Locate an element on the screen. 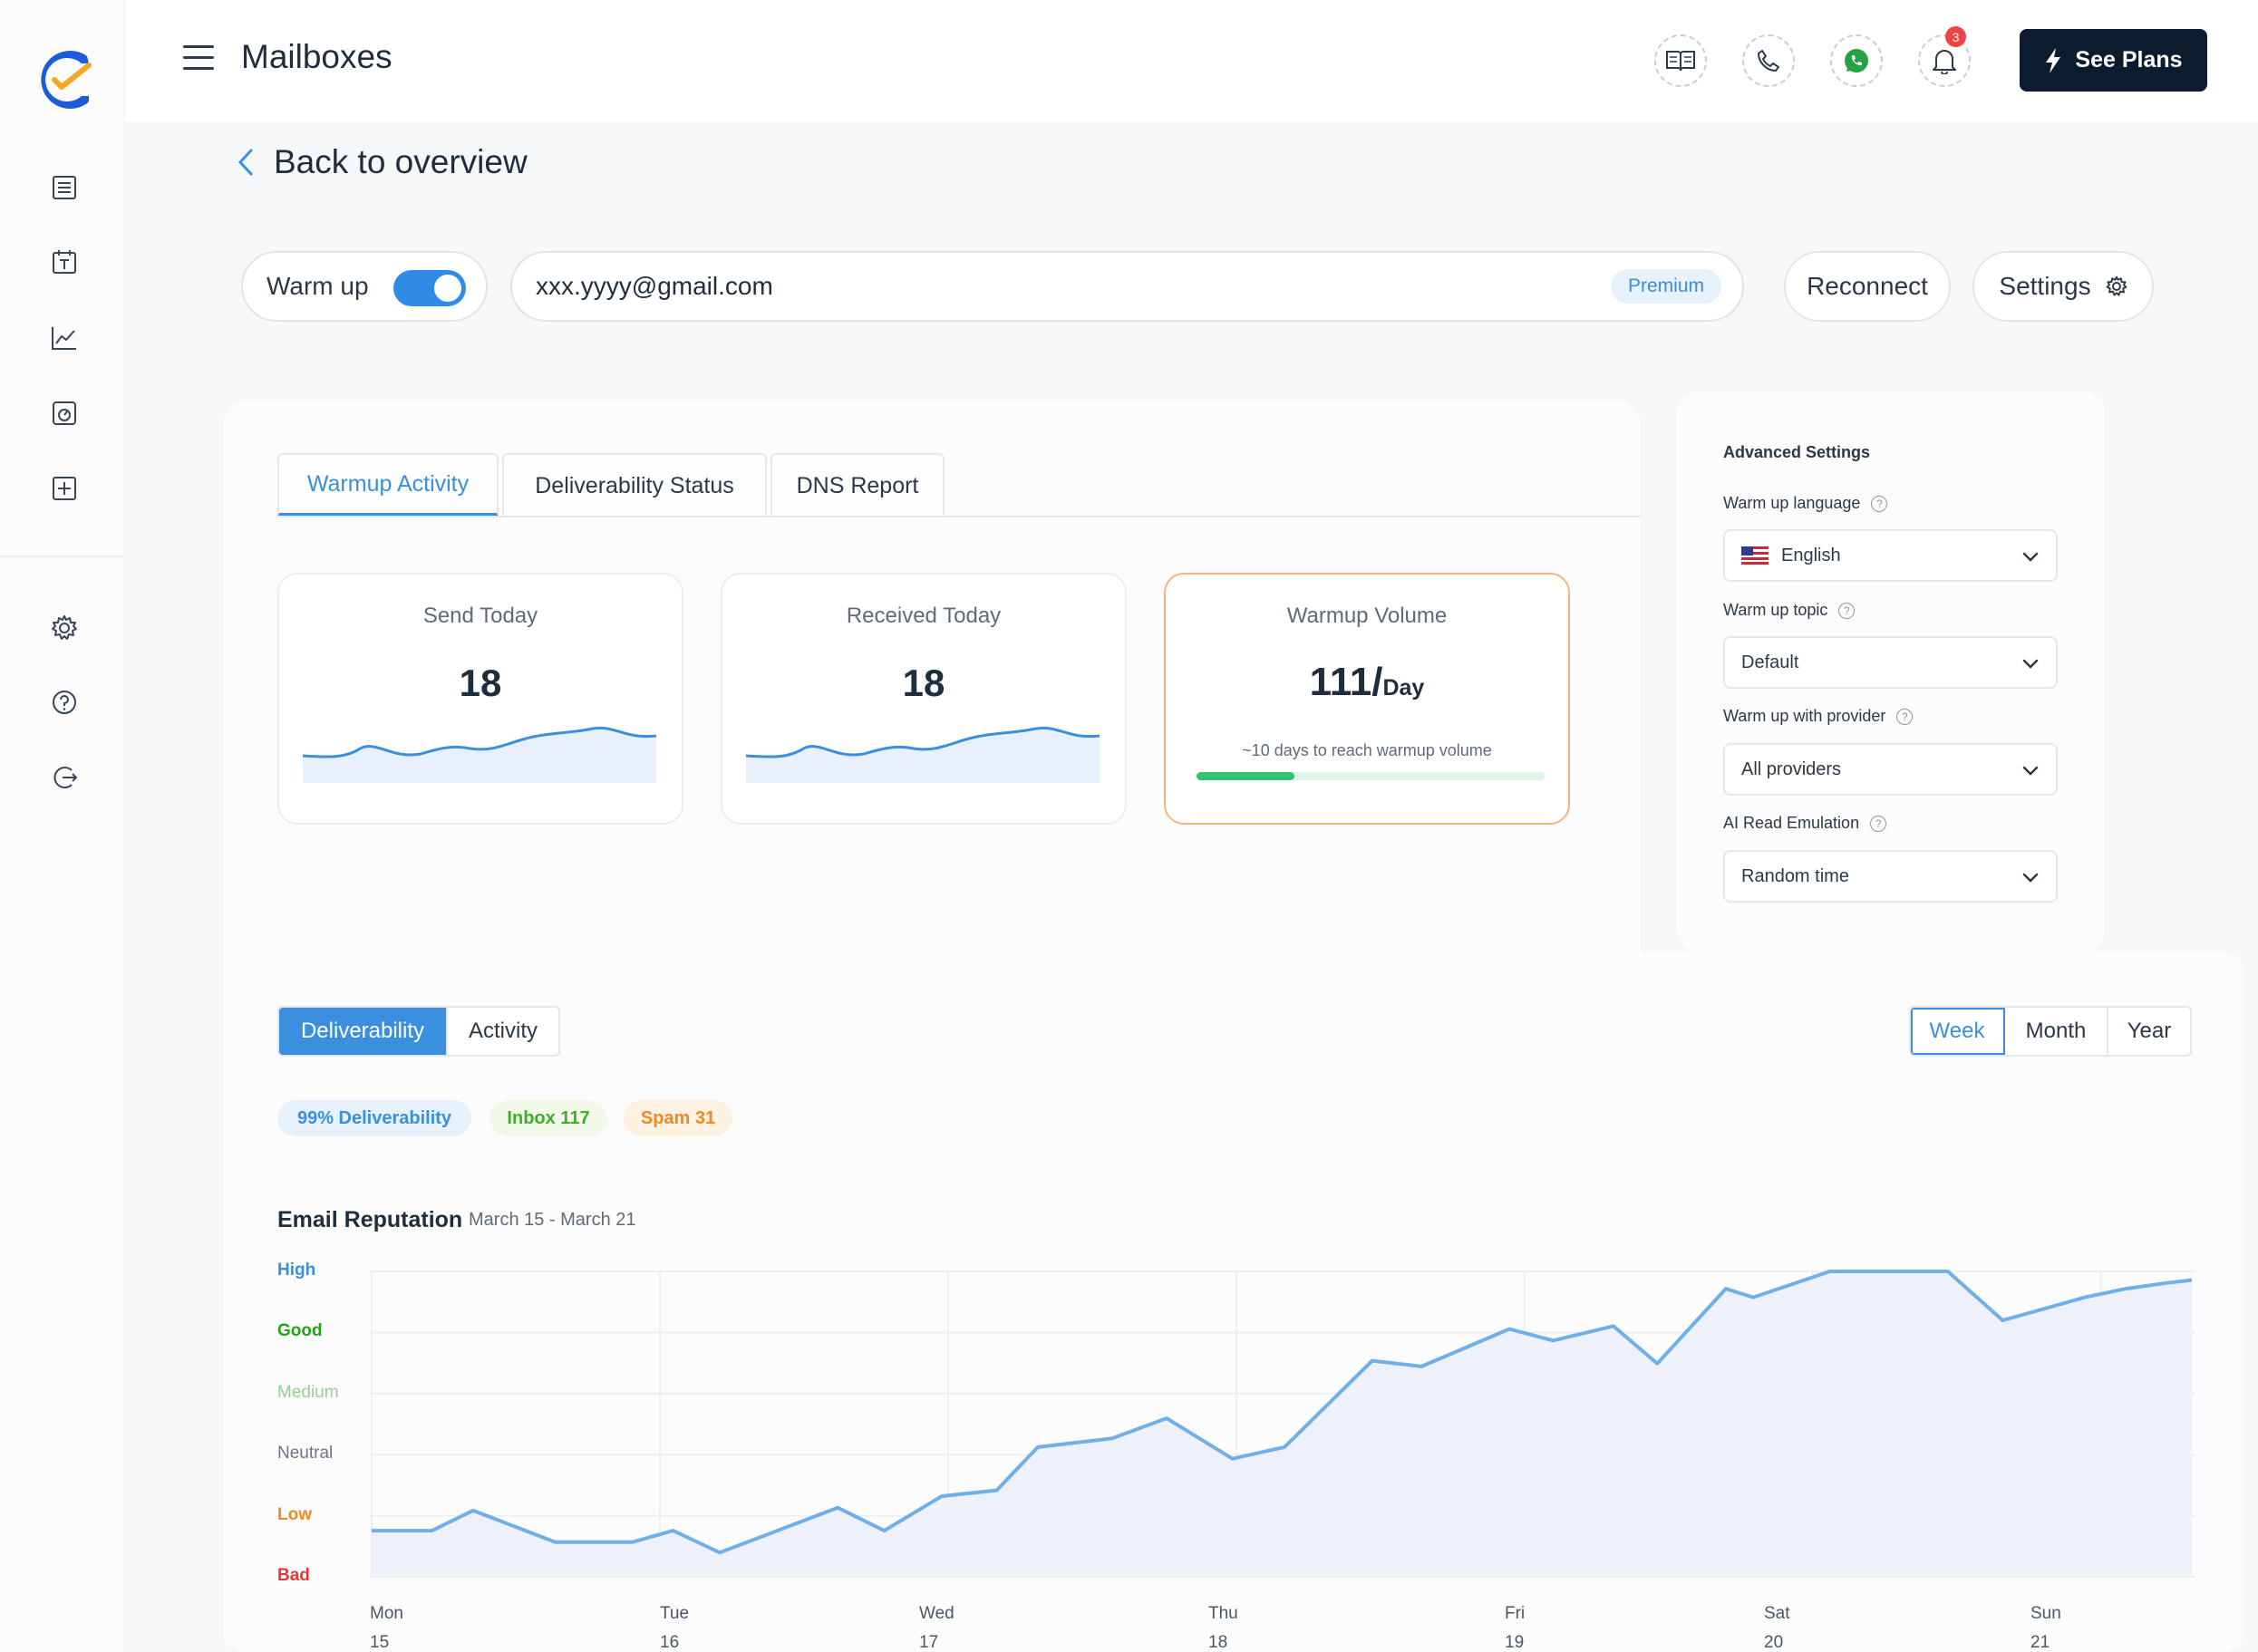  calendar-icon is located at coordinates (64, 262).